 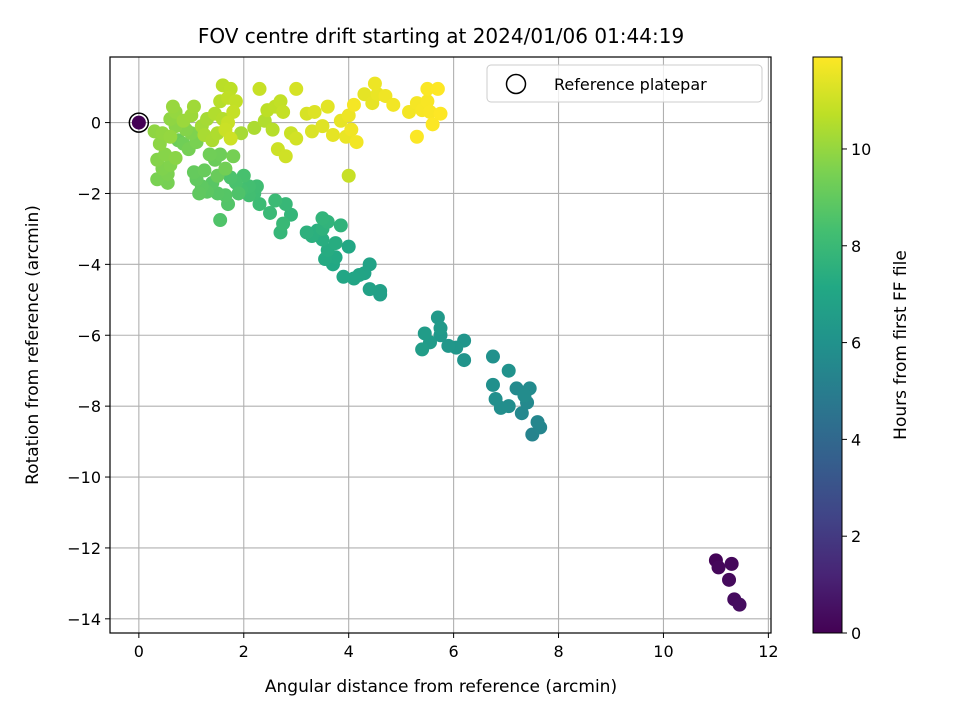 I want to click on y-tick-label: −6, so click(x=89, y=335).